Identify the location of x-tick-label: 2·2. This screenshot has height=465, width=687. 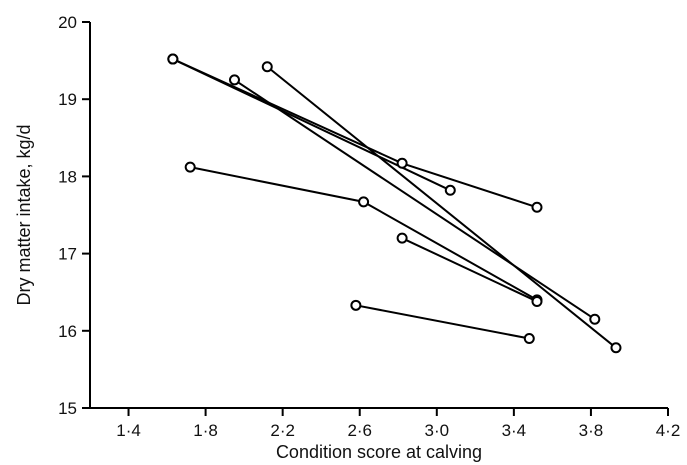
(282, 430).